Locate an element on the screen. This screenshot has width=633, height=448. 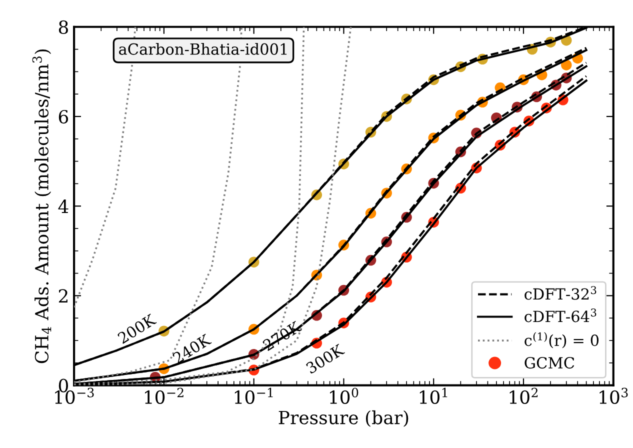
x-tick-label: 10$^{3}$ is located at coordinates (614, 396).